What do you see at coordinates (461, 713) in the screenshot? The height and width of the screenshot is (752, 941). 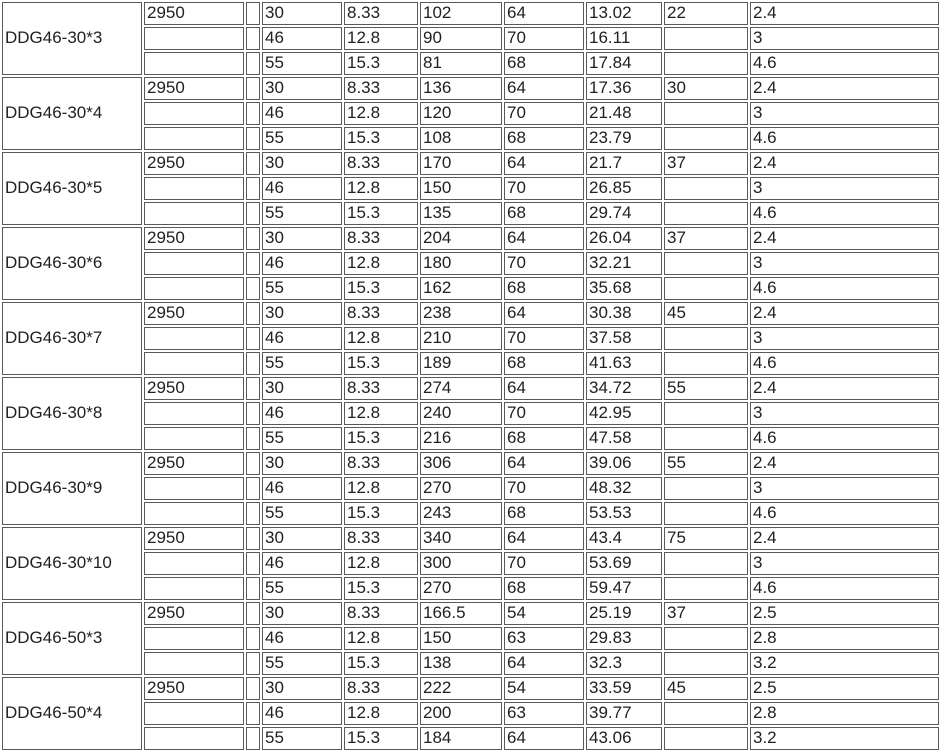 I see `value-cell: 200` at bounding box center [461, 713].